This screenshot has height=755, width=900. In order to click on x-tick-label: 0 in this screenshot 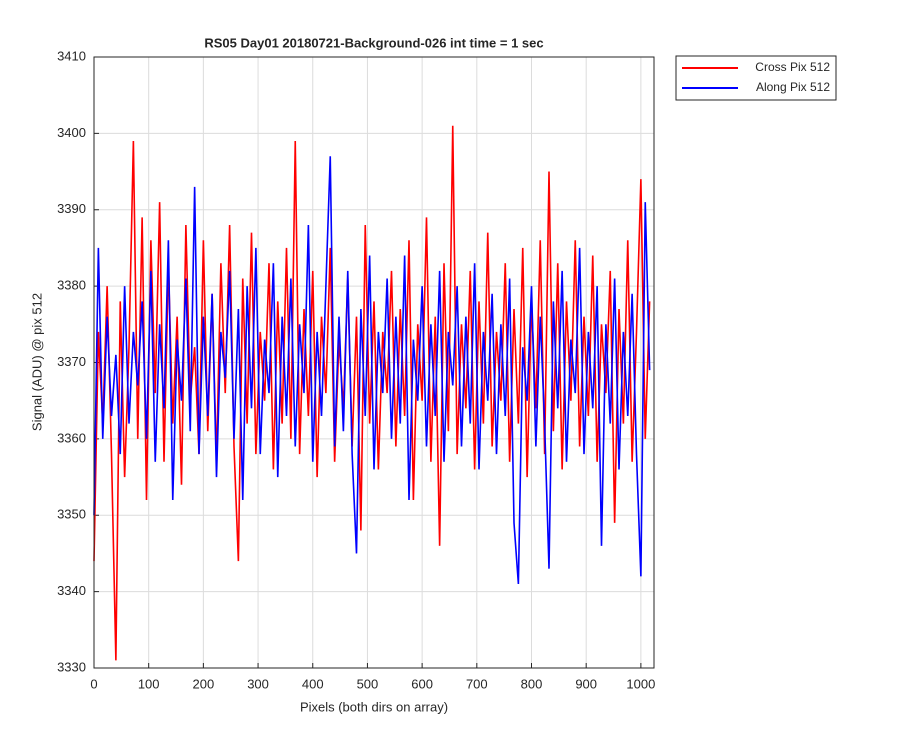, I will do `click(93, 683)`.